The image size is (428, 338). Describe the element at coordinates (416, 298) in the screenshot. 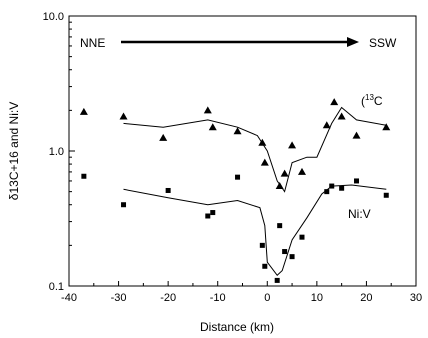

I see `x-tick-label: 30` at that location.